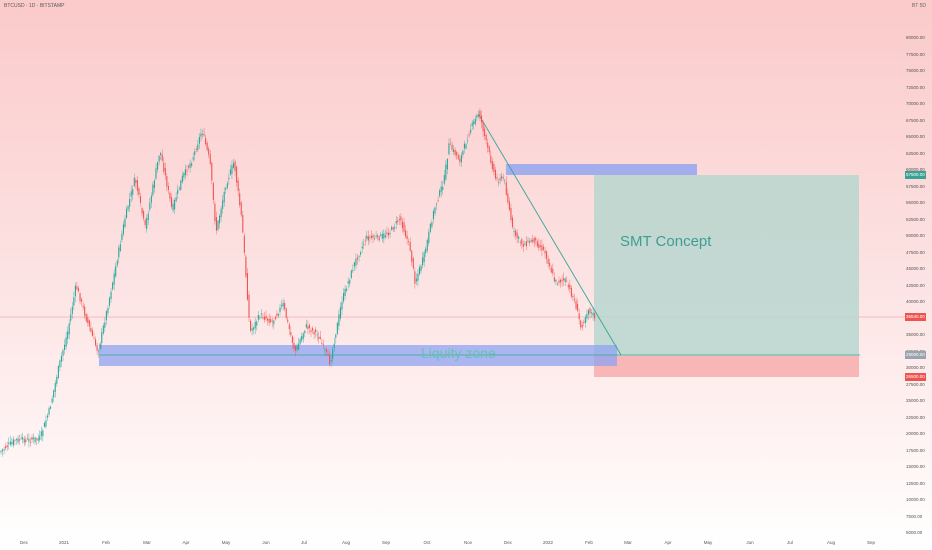  I want to click on settings-corner-label: BT 5D, so click(918, 6).